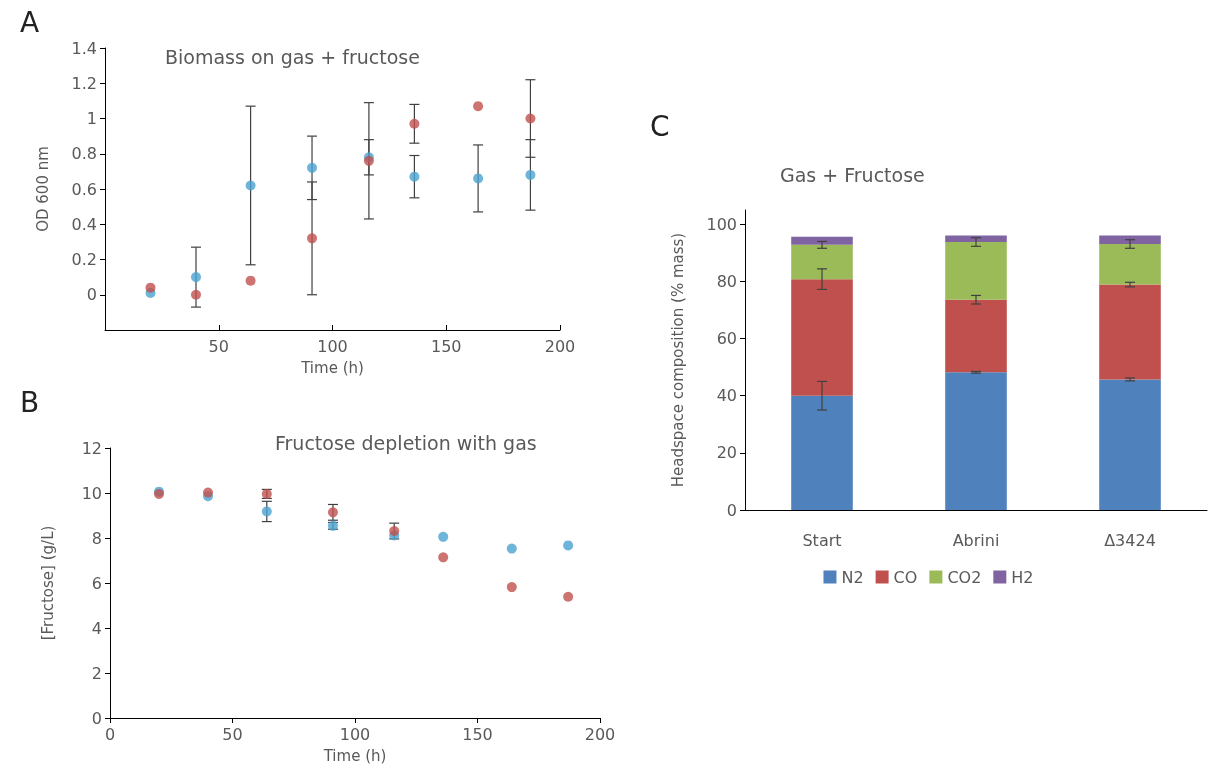 This screenshot has height=781, width=1227. What do you see at coordinates (30, 22) in the screenshot?
I see `text: A` at bounding box center [30, 22].